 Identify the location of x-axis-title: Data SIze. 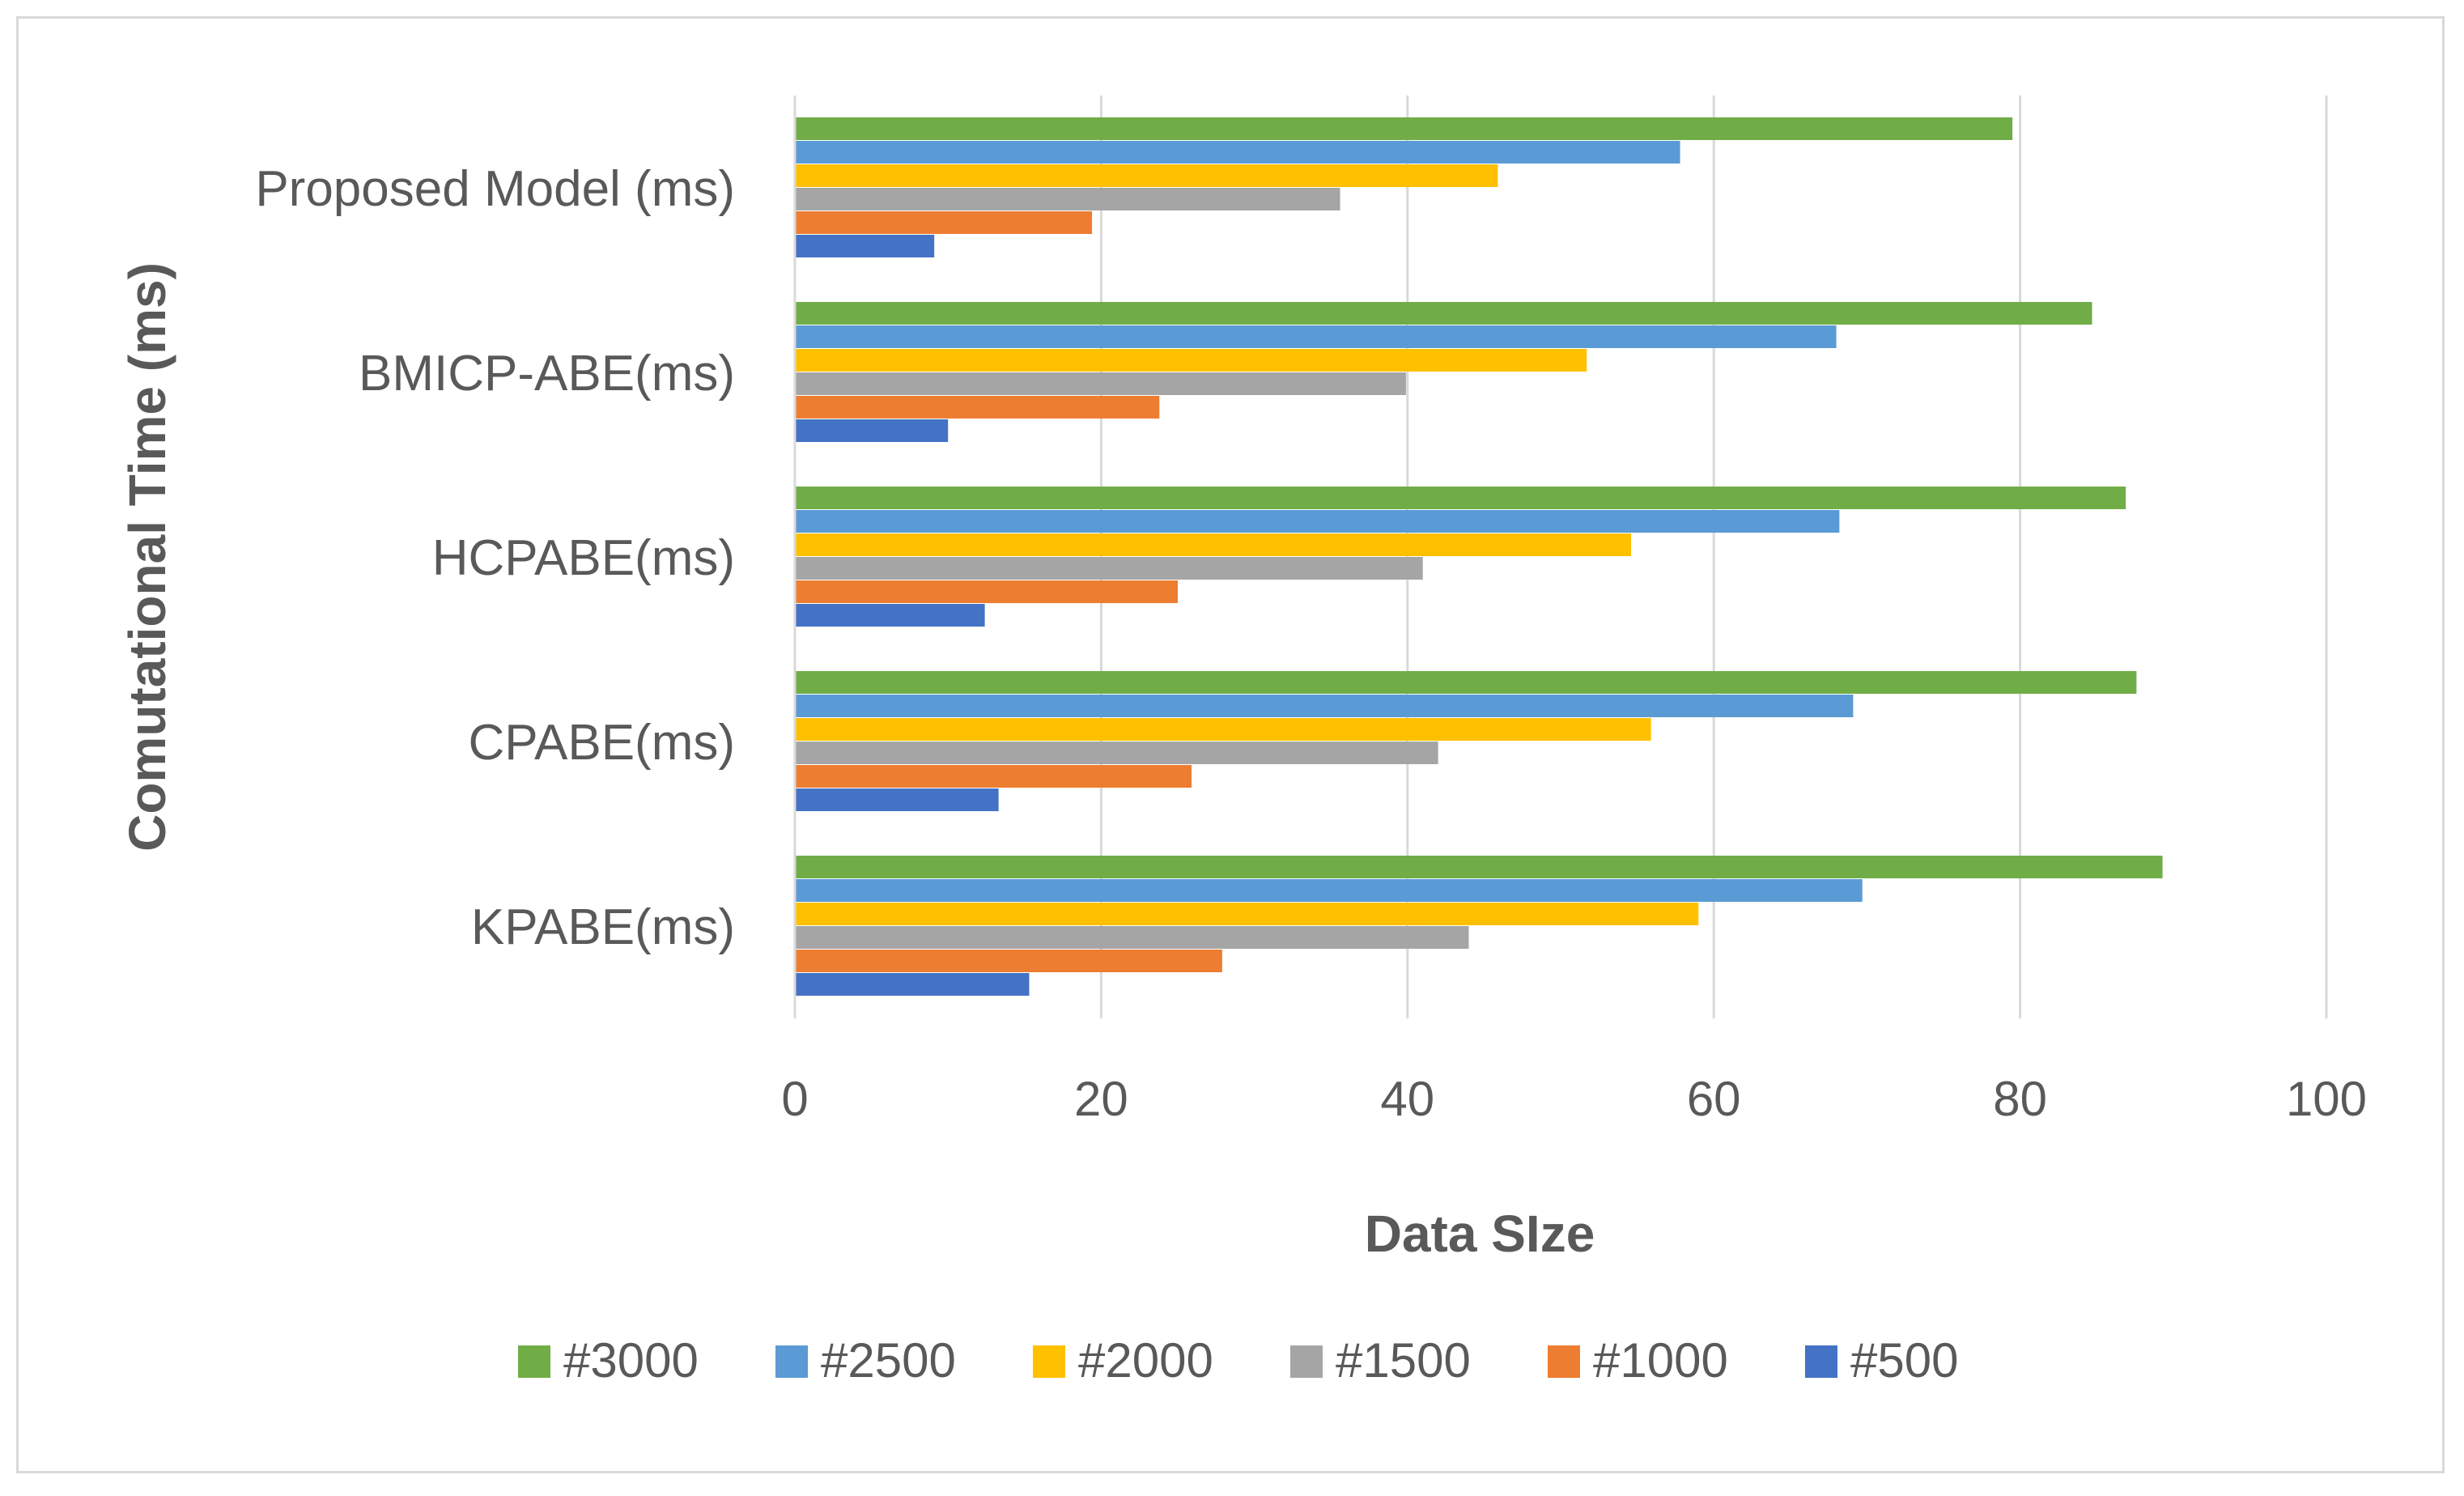
(1480, 1234).